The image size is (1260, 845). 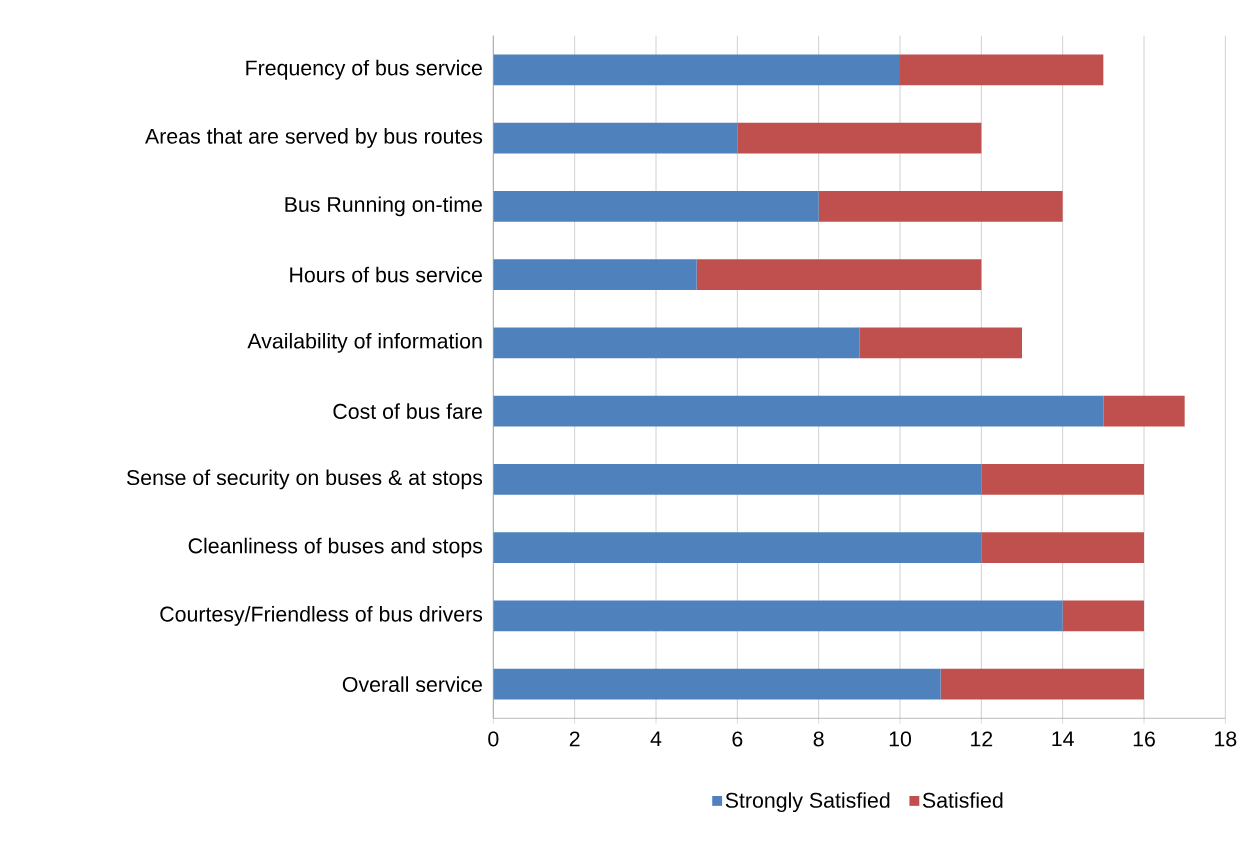 What do you see at coordinates (364, 69) in the screenshot?
I see `y-tick-label: Frequency of bus service` at bounding box center [364, 69].